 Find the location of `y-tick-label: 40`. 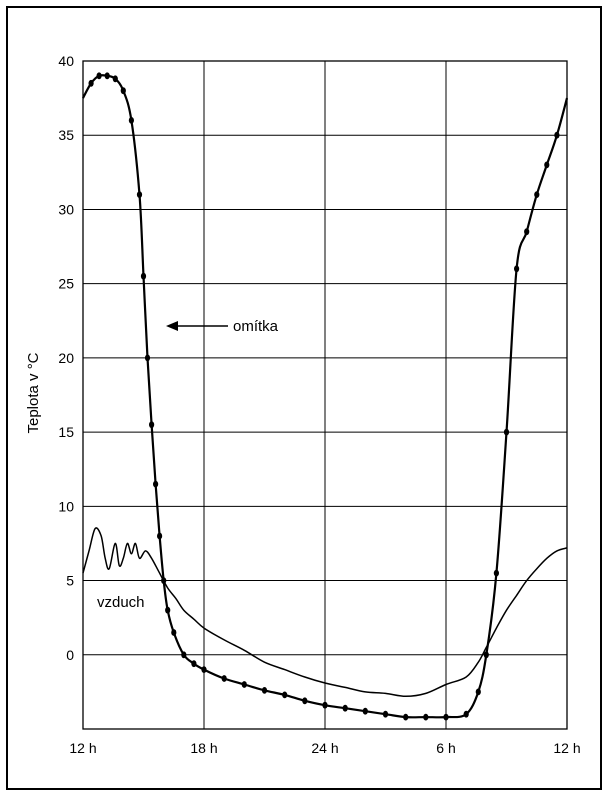

y-tick-label: 40 is located at coordinates (66, 61).